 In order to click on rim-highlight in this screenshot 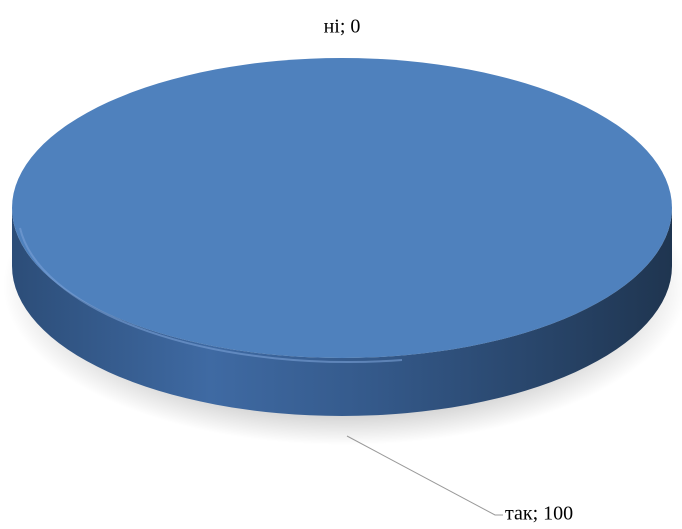, I will do `click(211, 295)`.